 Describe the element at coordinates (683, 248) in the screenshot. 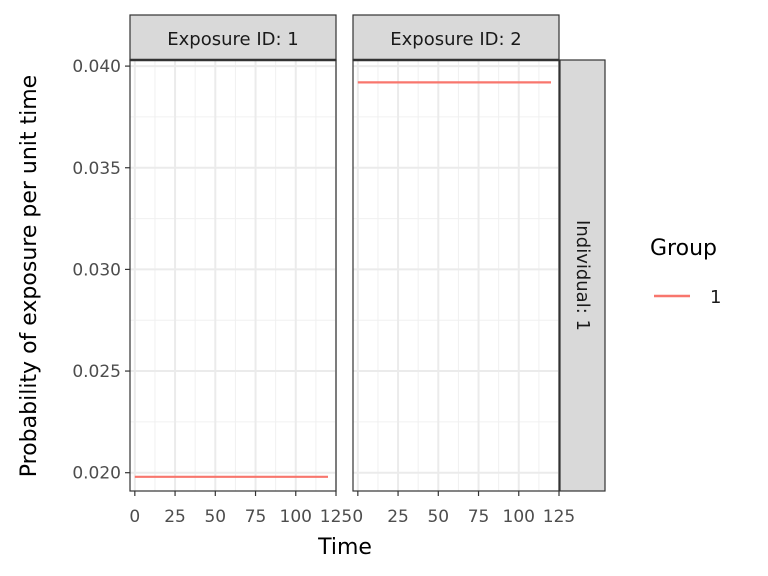

I see `legend-title: Group` at that location.